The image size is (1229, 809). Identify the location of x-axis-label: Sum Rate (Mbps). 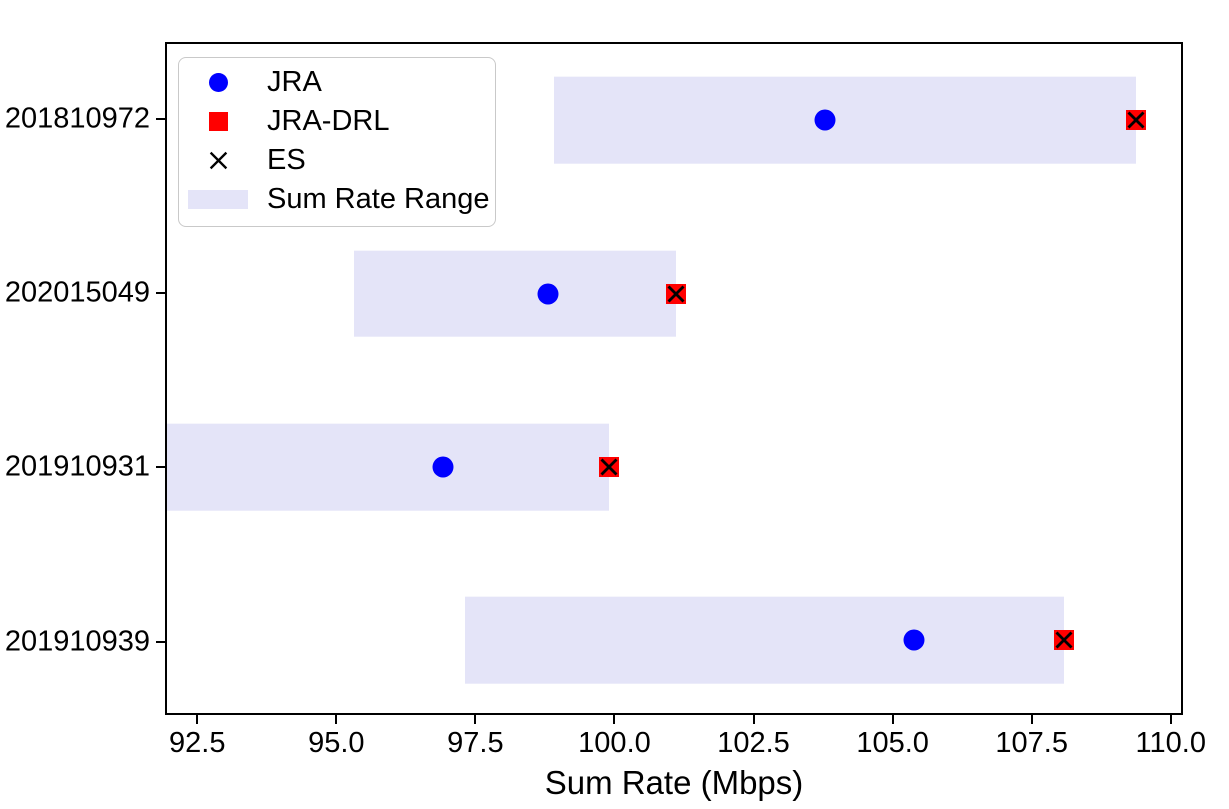
(674, 782).